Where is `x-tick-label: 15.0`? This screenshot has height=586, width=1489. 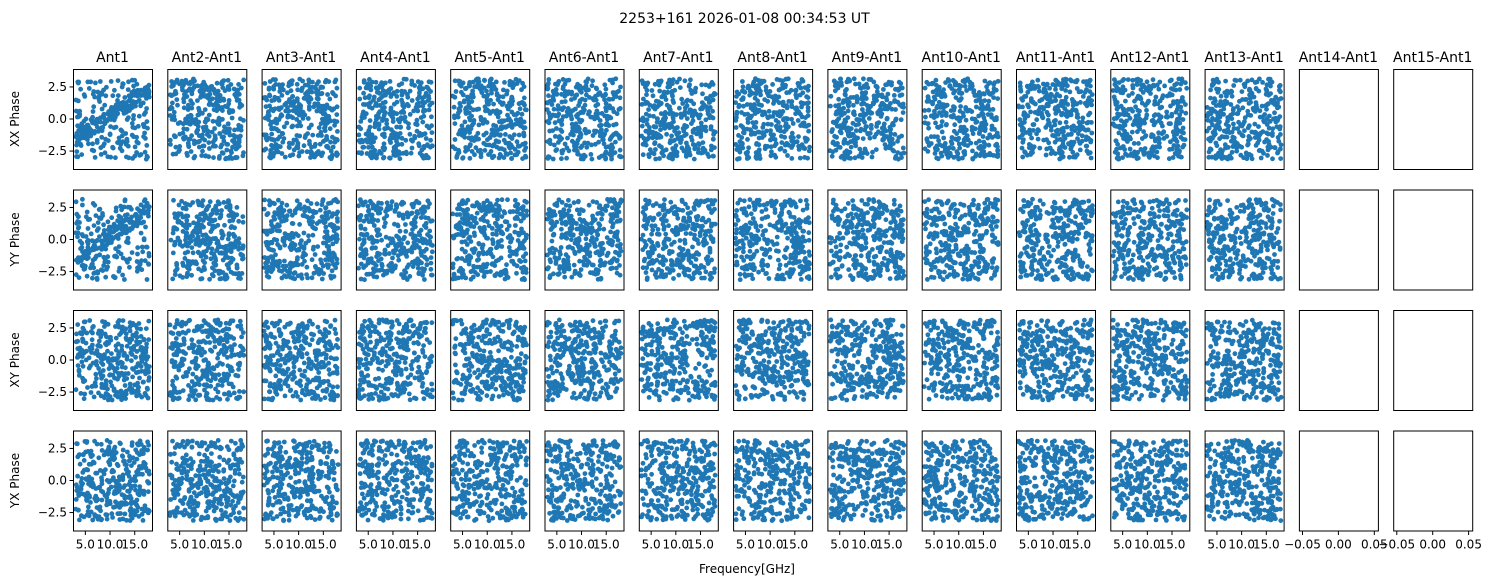
x-tick-label: 15.0 is located at coordinates (229, 545).